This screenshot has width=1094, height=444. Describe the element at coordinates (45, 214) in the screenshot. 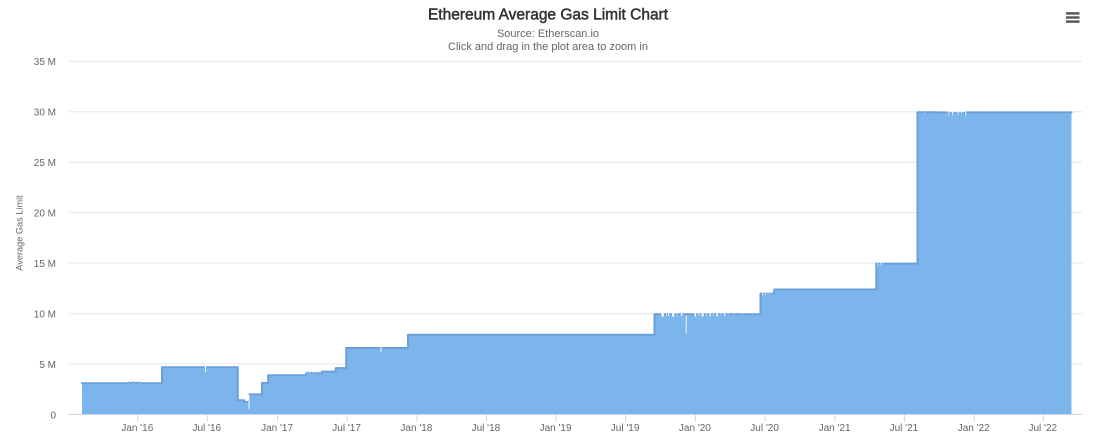

I see `svg-text: 20 M` at that location.